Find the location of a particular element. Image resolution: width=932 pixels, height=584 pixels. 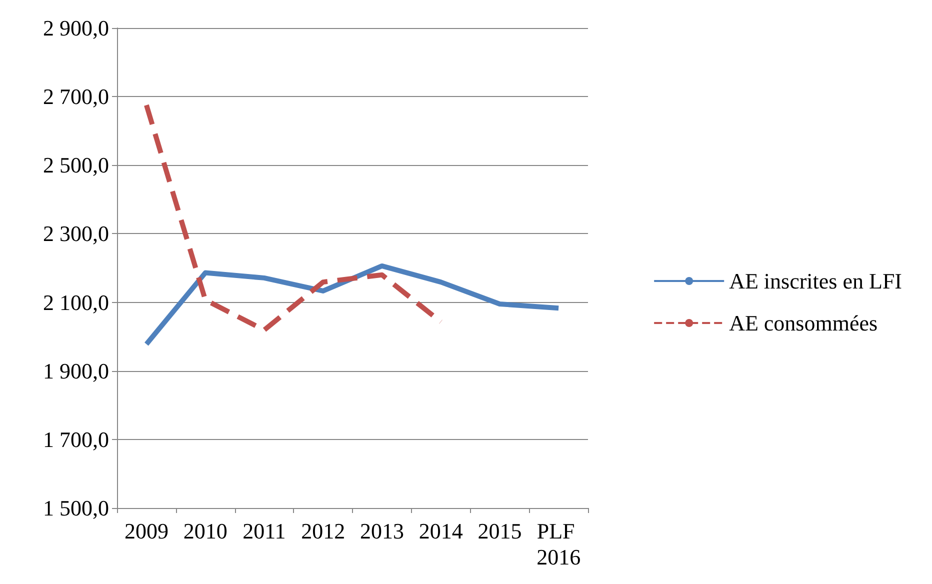

y-tick-label: 1 500,0 is located at coordinates (76, 508).